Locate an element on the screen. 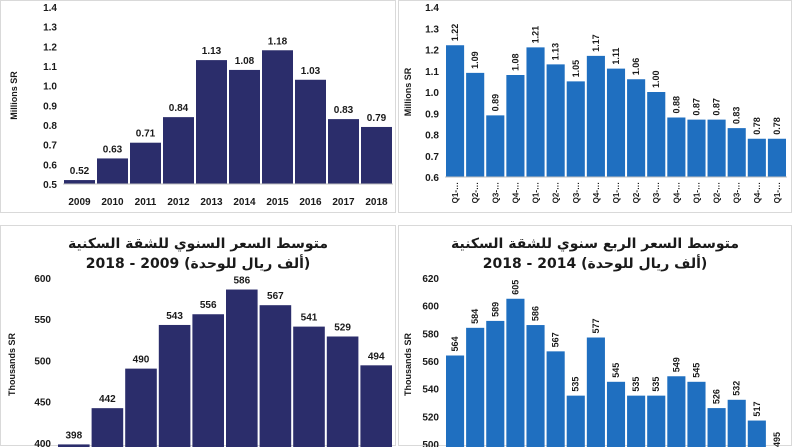  y-tick-label: 550 is located at coordinates (42, 320).